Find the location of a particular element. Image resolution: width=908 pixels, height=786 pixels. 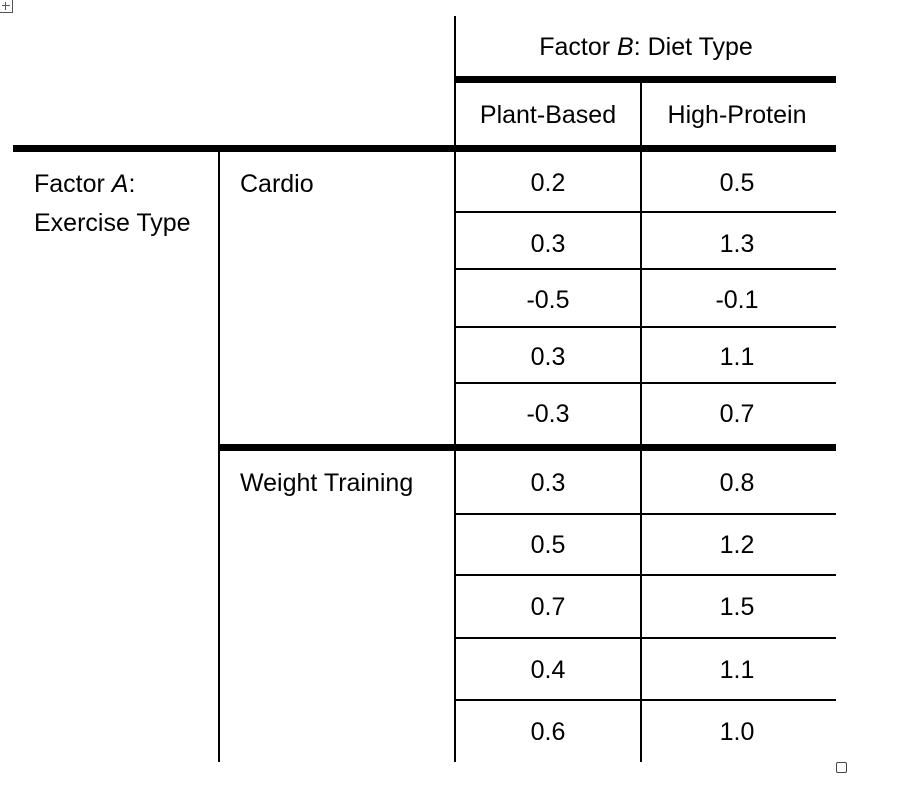

rule-under-factor-b is located at coordinates (645, 79).